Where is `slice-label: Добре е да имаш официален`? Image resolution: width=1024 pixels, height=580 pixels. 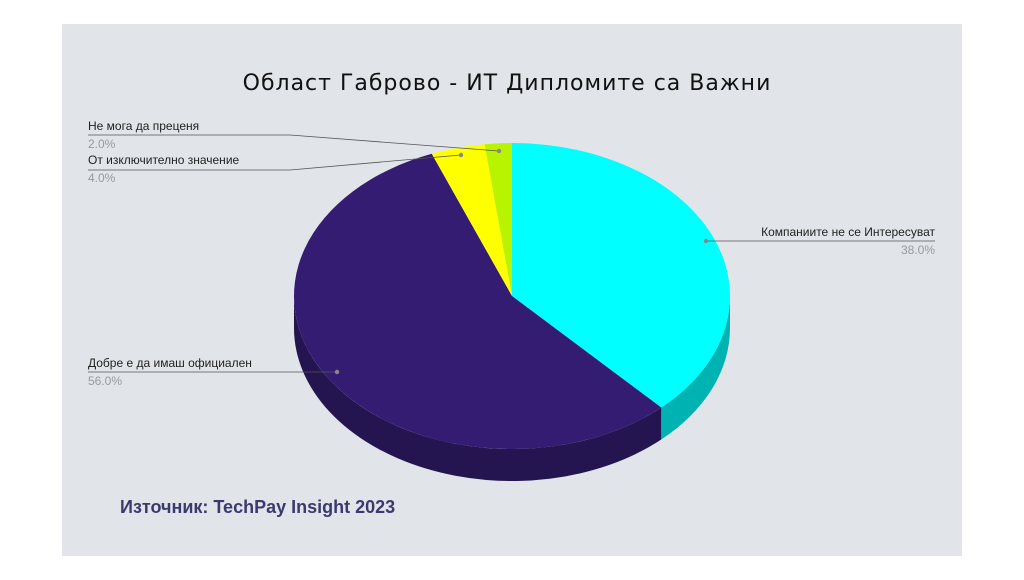
slice-label: Добре е да имаш официален is located at coordinates (170, 363).